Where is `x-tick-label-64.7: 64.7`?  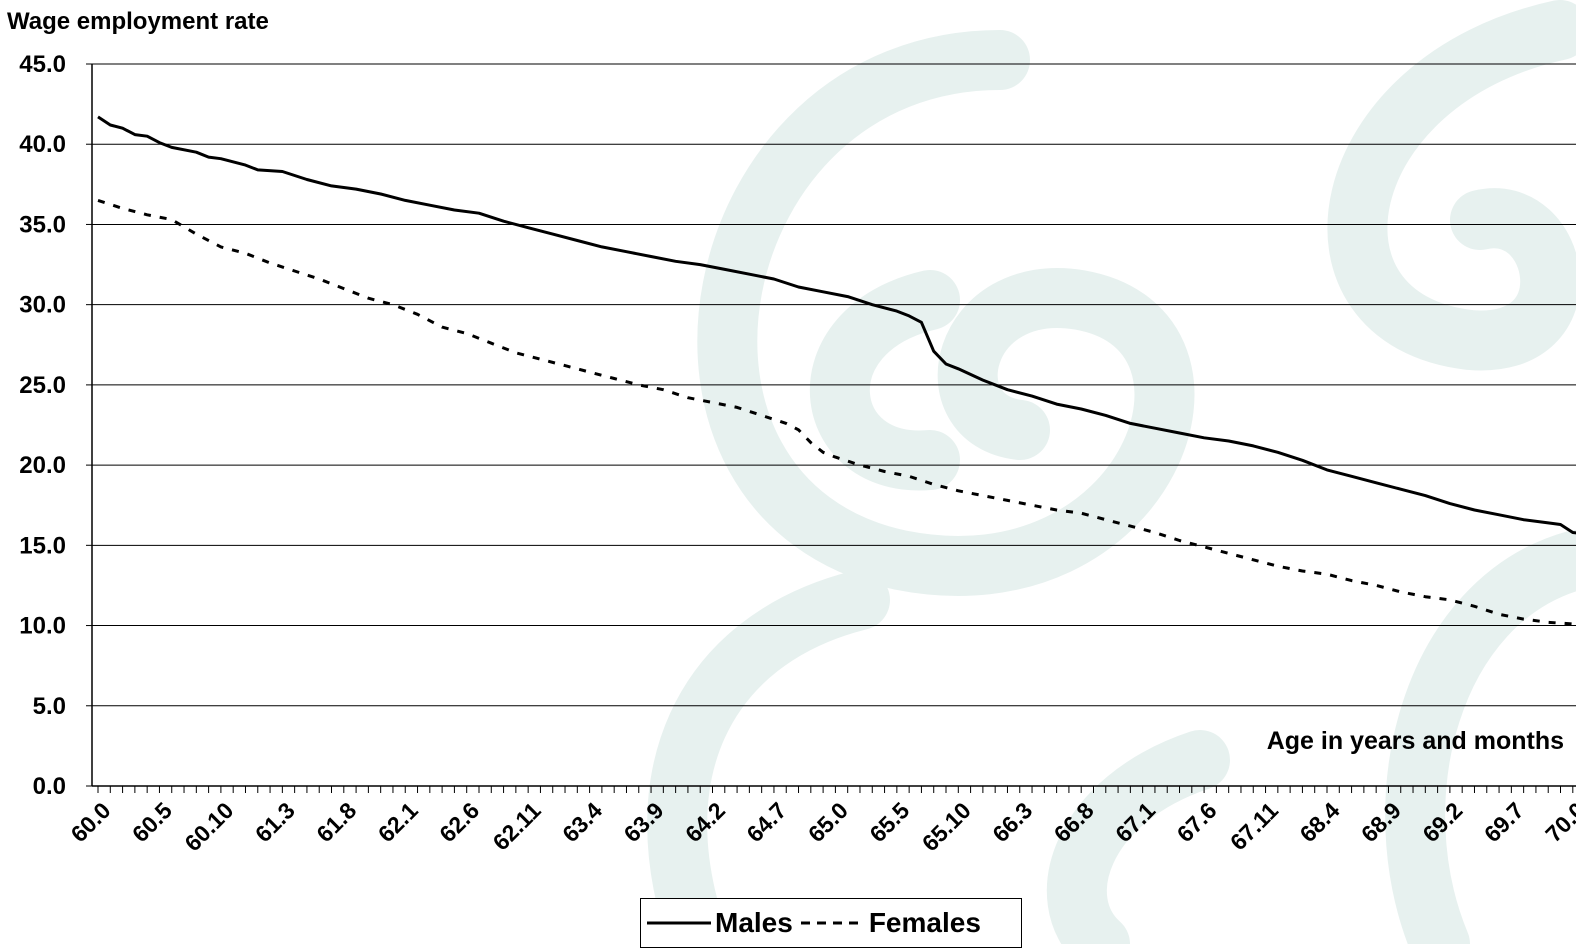
x-tick-label-64.7: 64.7 is located at coordinates (766, 822).